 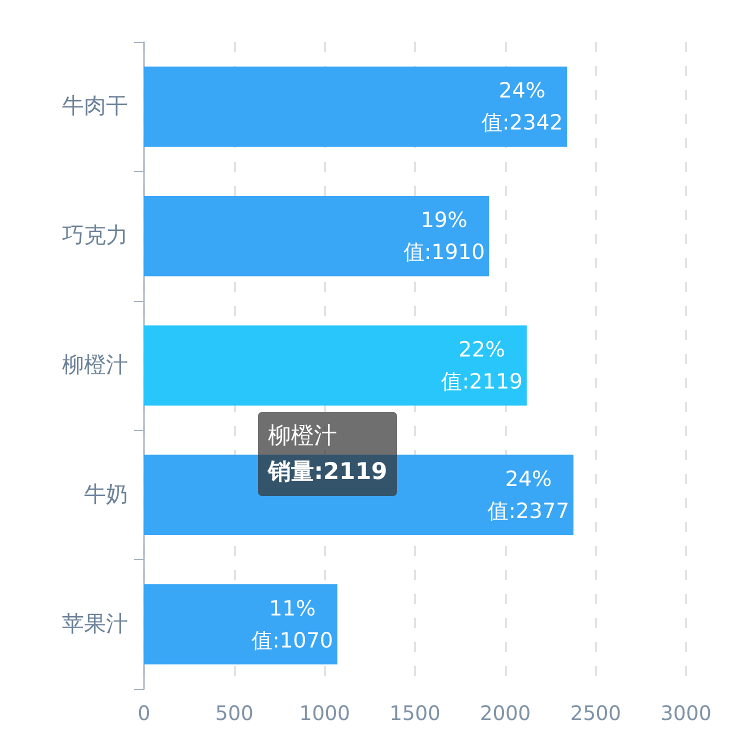 I want to click on data-label: 24% 值:2377, so click(x=529, y=494).